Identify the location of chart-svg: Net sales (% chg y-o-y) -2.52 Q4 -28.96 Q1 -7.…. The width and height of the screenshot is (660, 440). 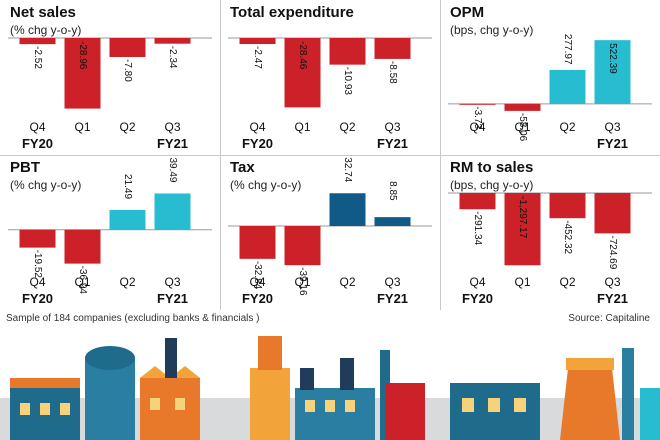
(110, 77).